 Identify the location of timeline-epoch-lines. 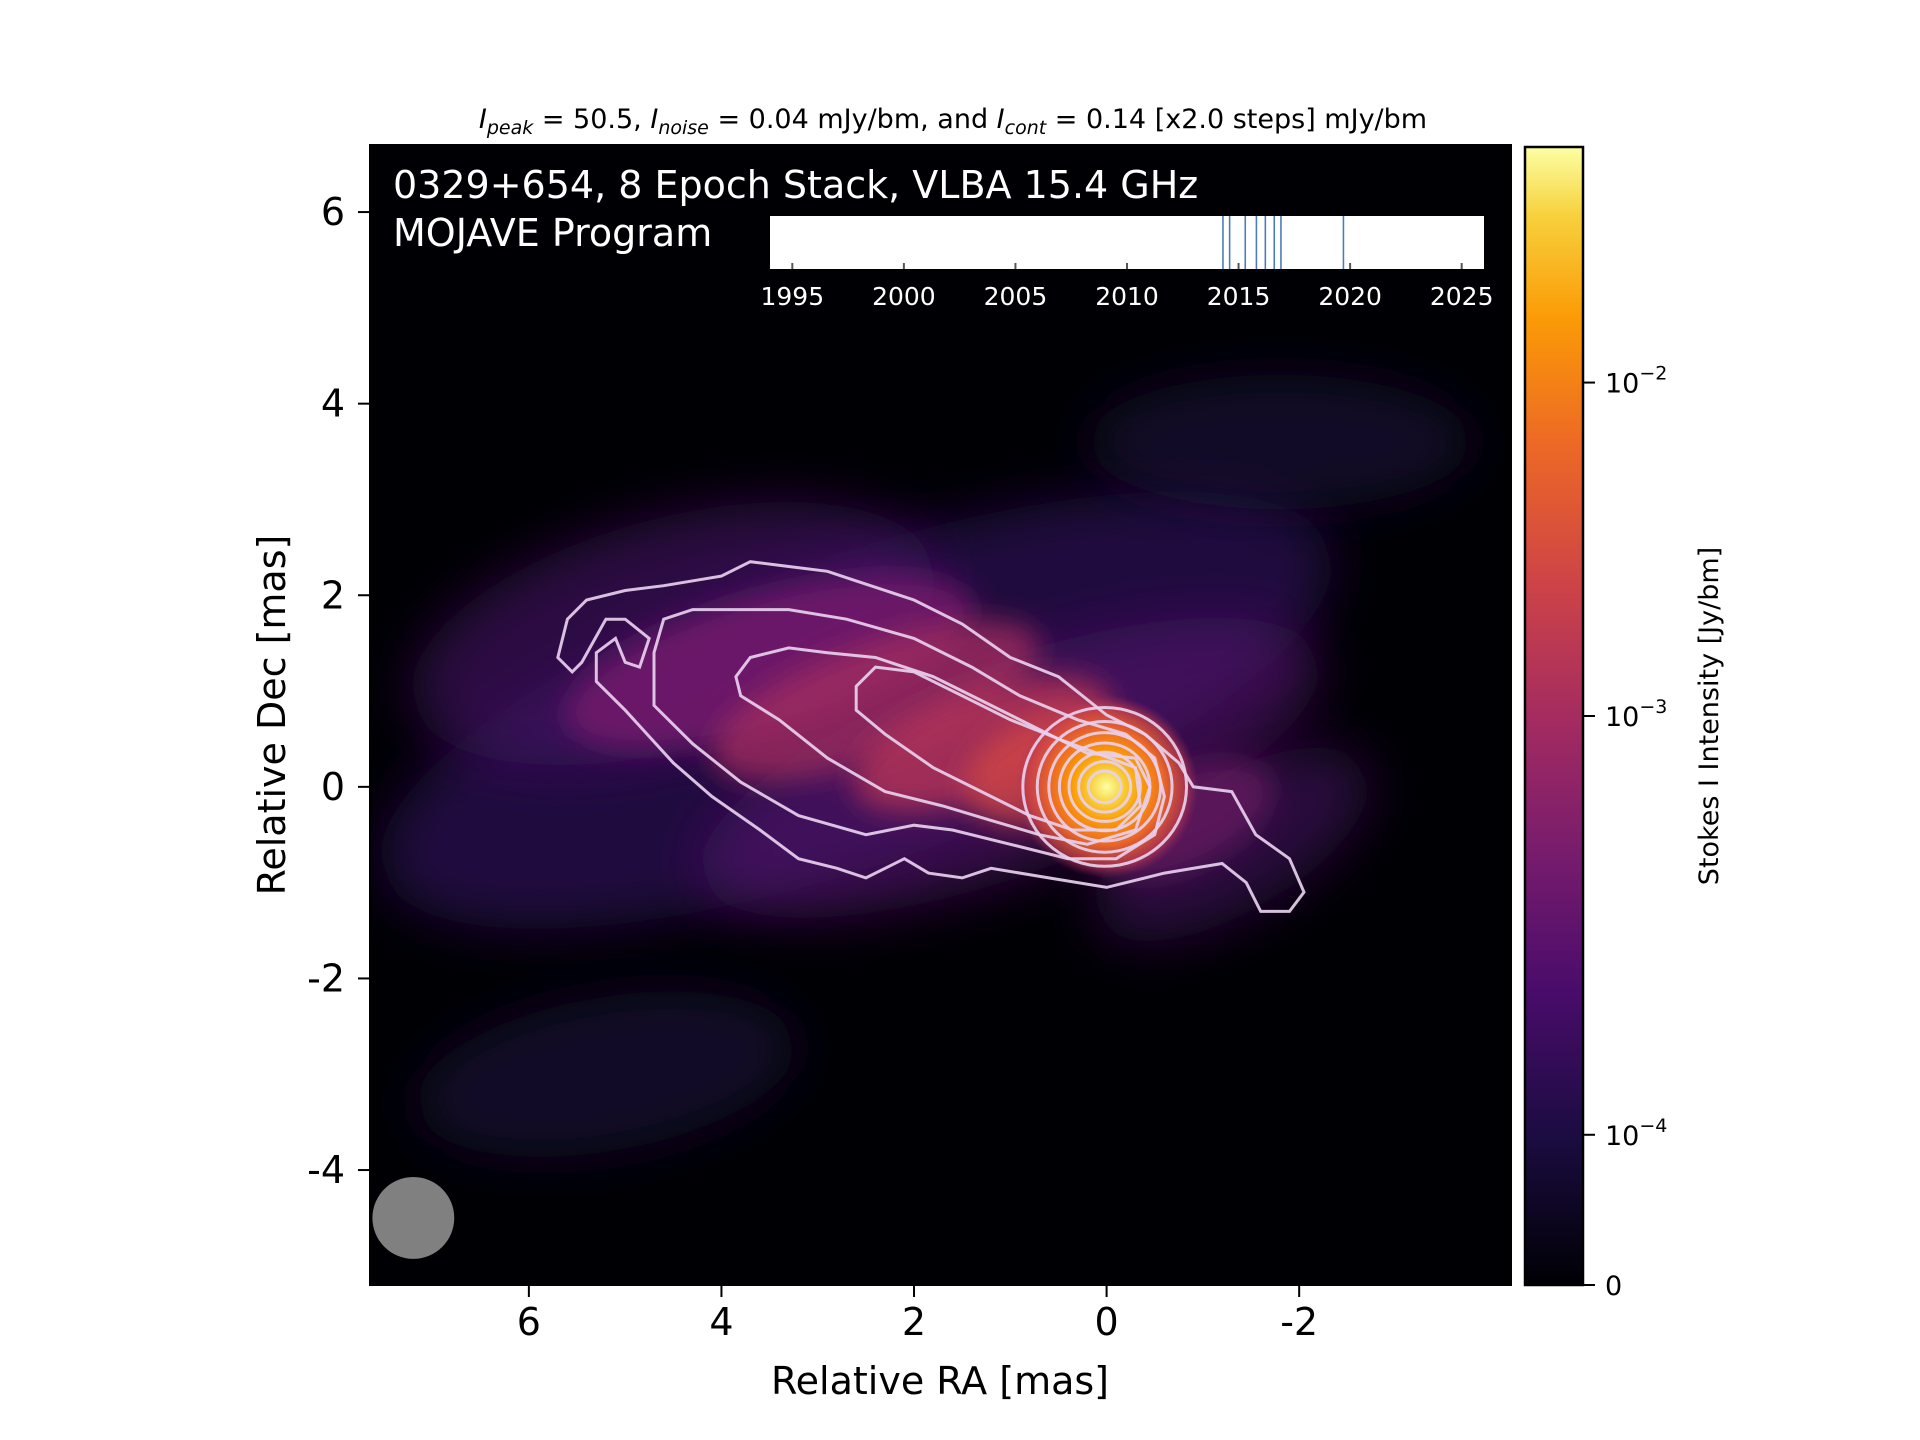
(1283, 242).